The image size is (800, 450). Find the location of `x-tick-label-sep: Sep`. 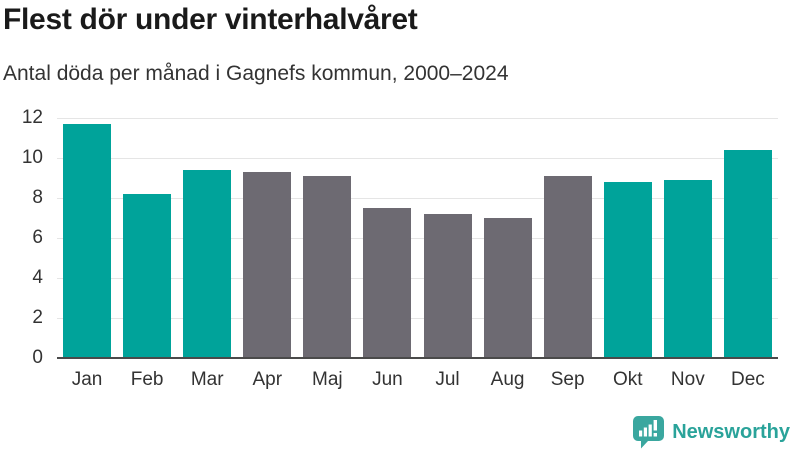

x-tick-label-sep: Sep is located at coordinates (567, 379).